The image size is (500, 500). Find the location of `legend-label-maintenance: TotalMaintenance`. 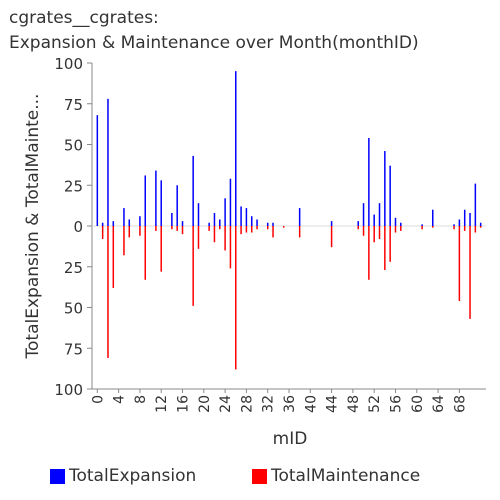

legend-label-maintenance: TotalMaintenance is located at coordinates (346, 476).